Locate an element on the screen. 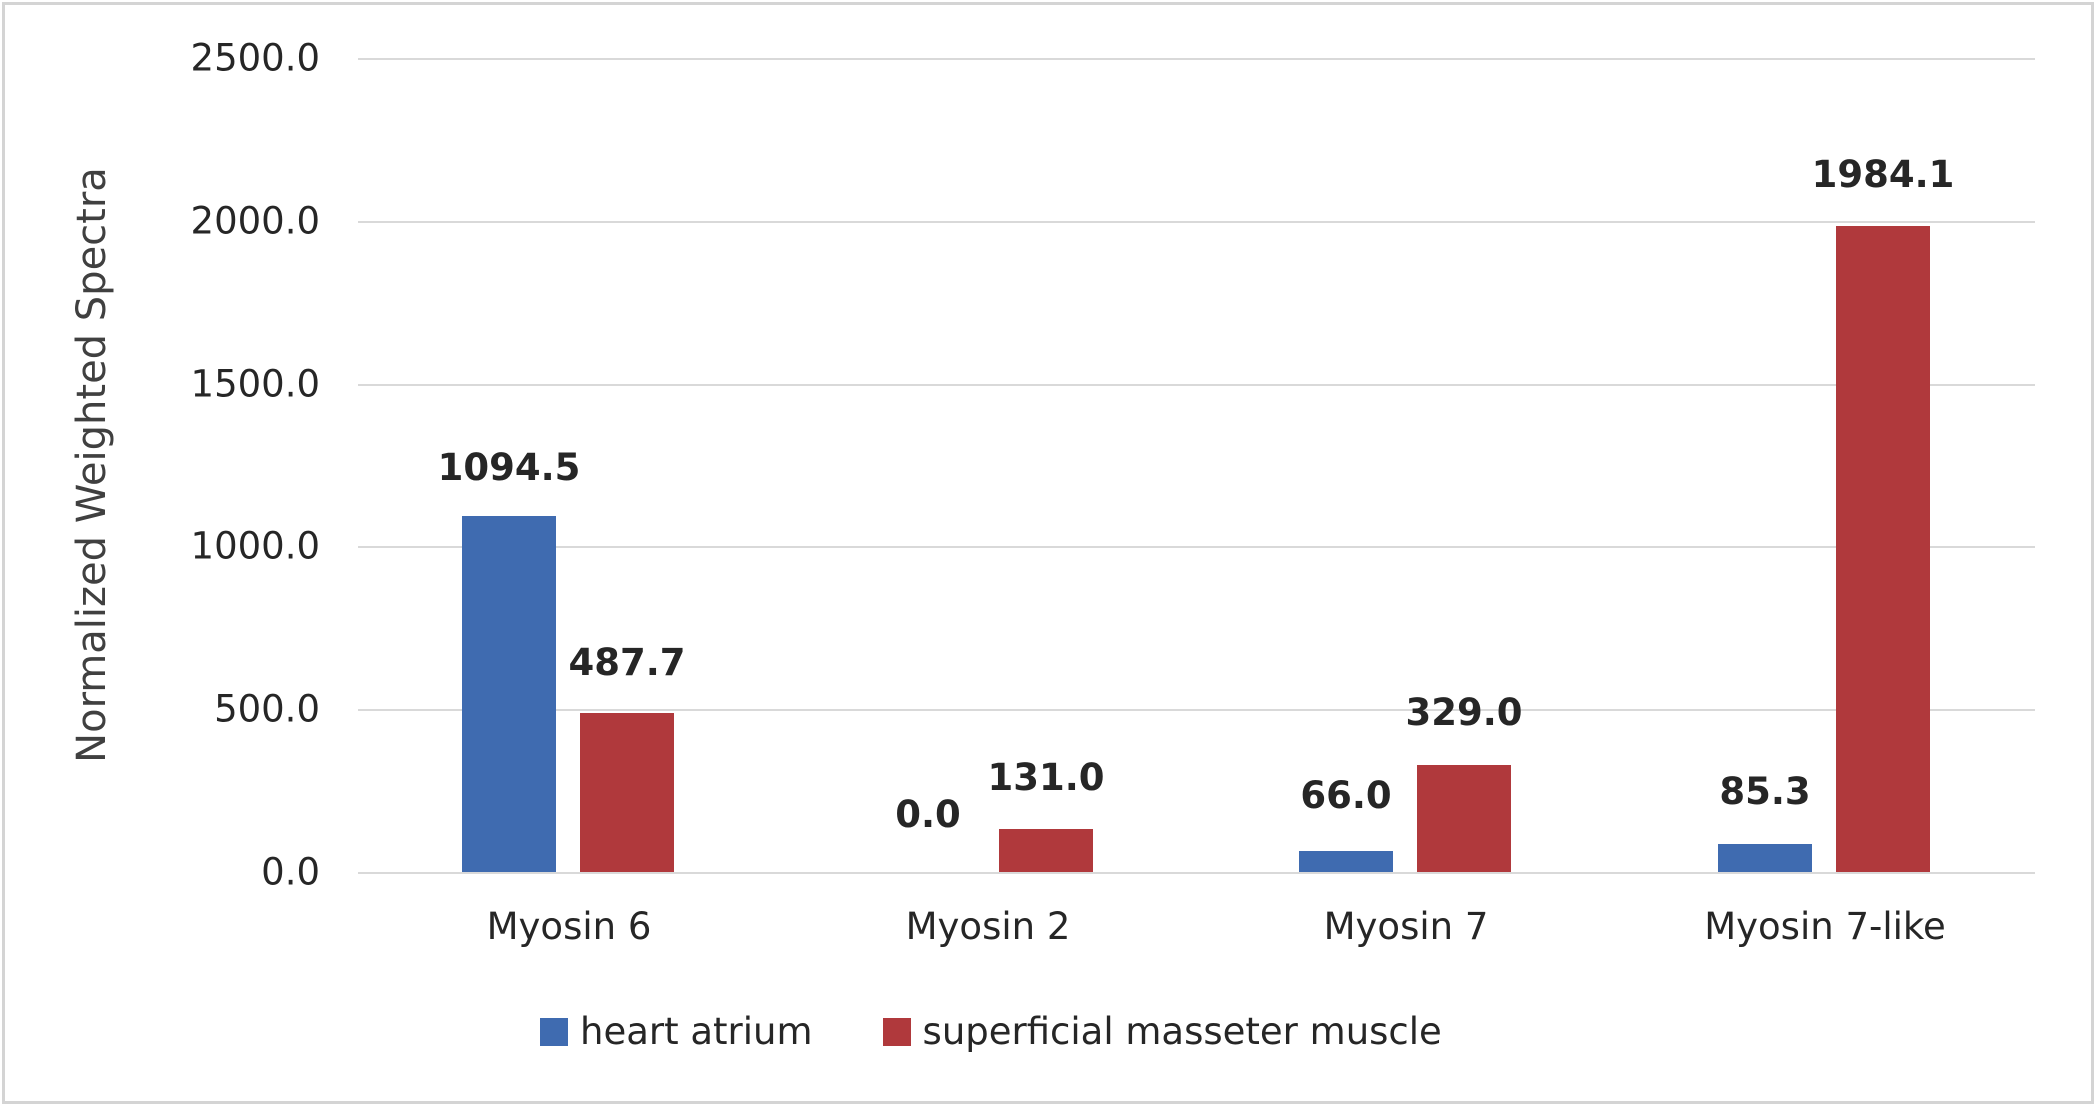 Image resolution: width=2100 pixels, height=1110 pixels. value-label: 66.0 is located at coordinates (1346, 795).